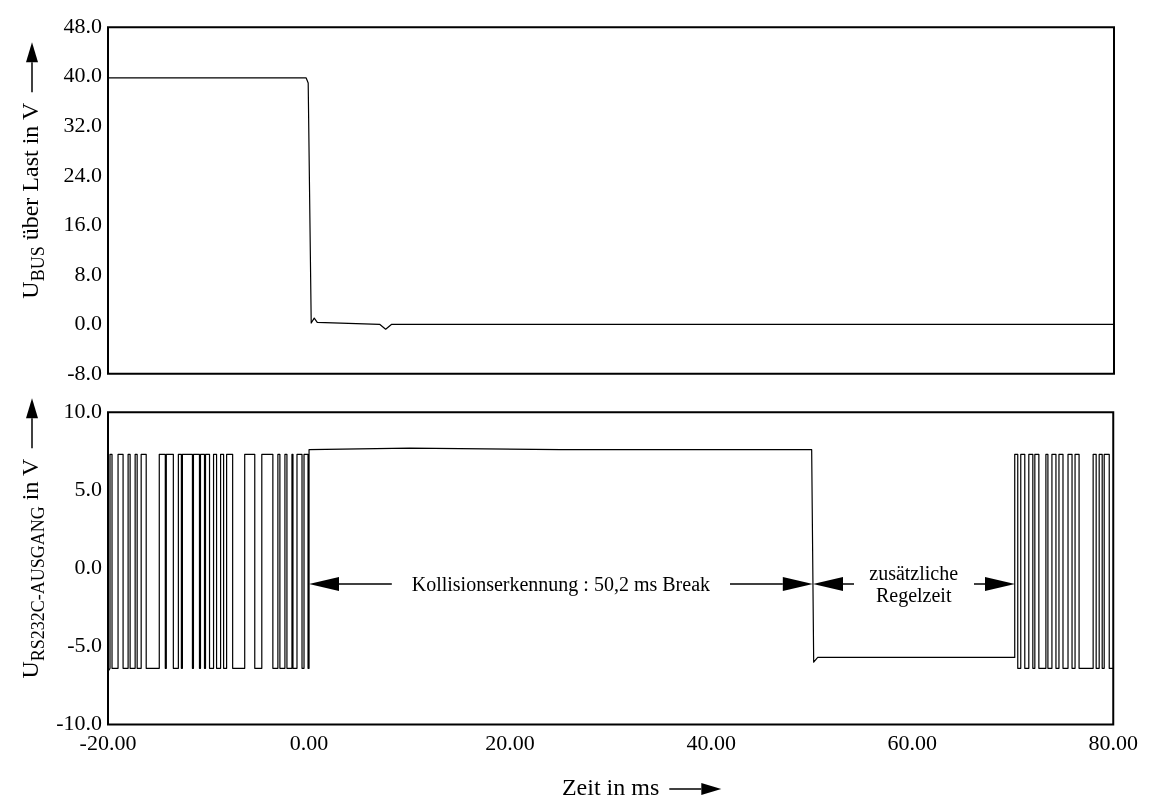 The height and width of the screenshot is (812, 1152). I want to click on y-tick-label: 48.0, so click(82, 25).